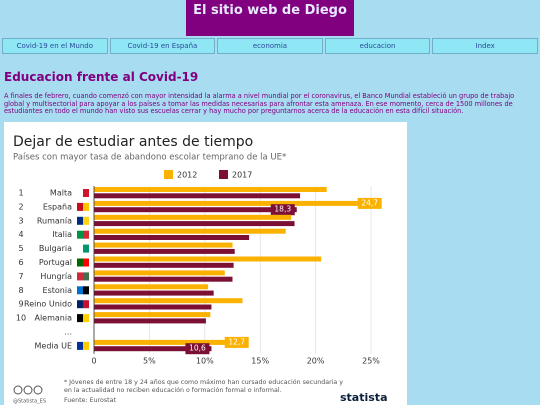  Describe the element at coordinates (55, 262) in the screenshot. I see `y-tick-label: Portugal` at that location.